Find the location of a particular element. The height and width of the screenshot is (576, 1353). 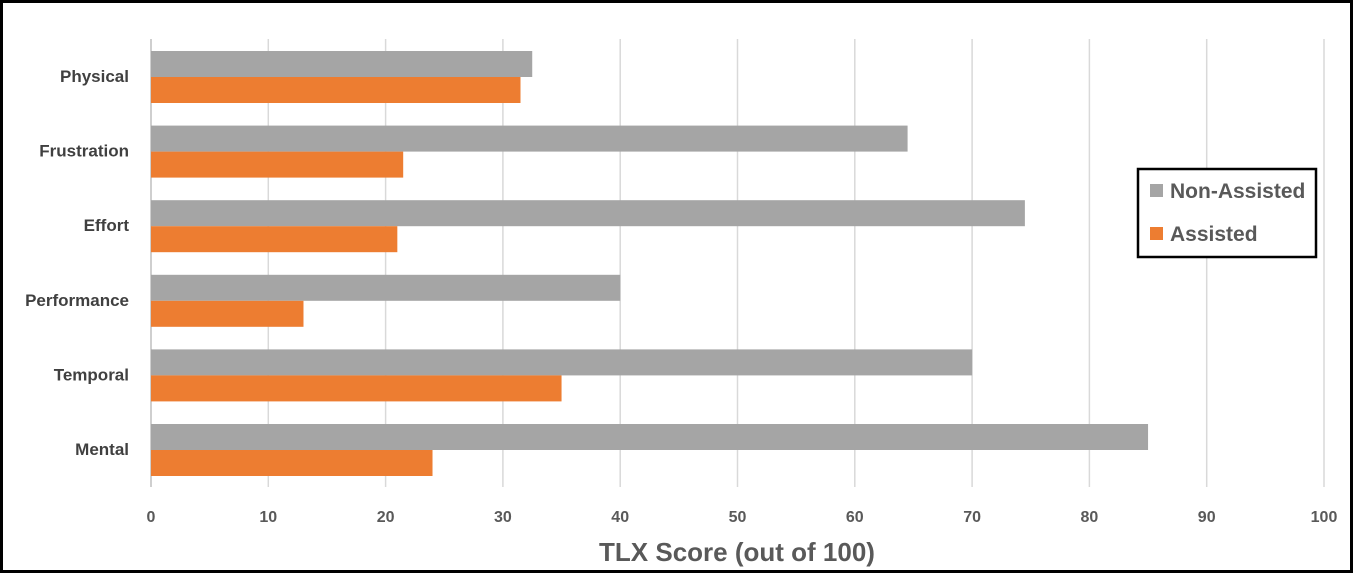

x-tick-label-40: 40 is located at coordinates (620, 517).